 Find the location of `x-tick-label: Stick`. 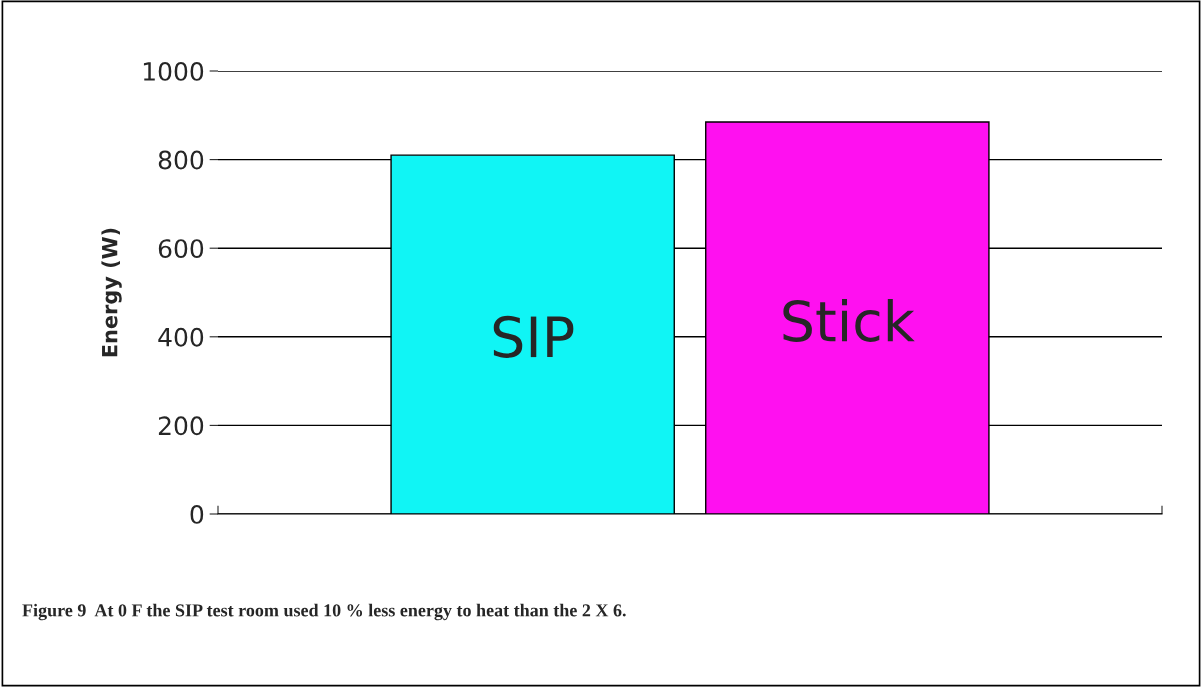

x-tick-label: Stick is located at coordinates (849, 320).